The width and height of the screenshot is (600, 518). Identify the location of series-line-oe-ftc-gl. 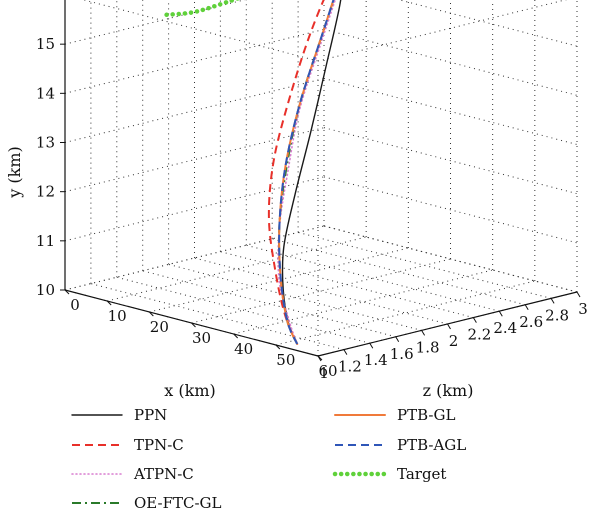
(306, 172).